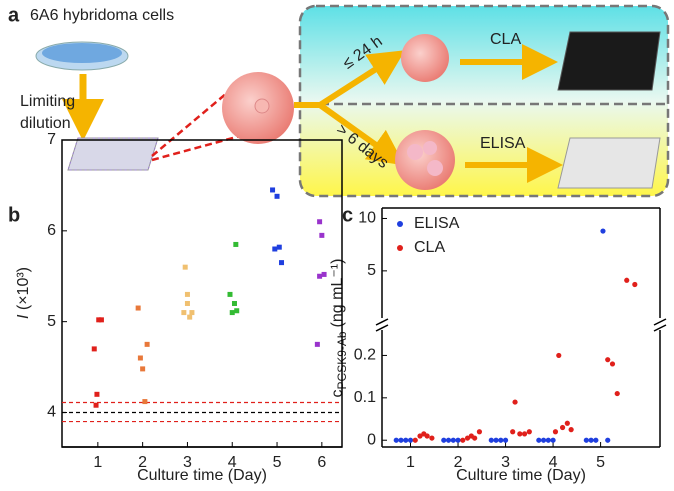 This screenshot has height=491, width=674. Describe the element at coordinates (505, 39) in the screenshot. I see `method-label: CLA` at that location.